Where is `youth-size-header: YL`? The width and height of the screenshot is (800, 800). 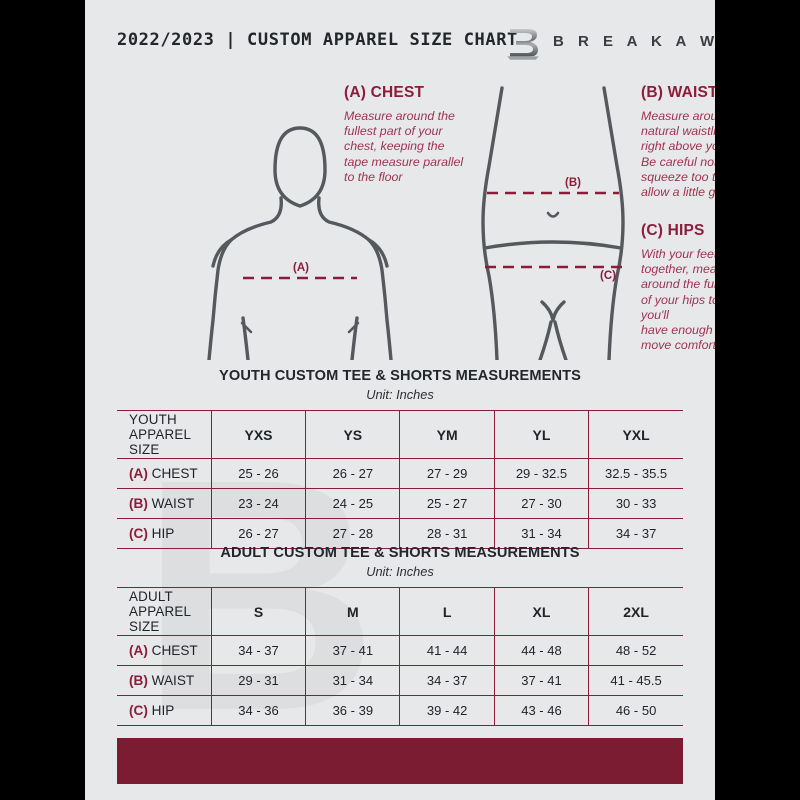 youth-size-header: YL is located at coordinates (541, 434).